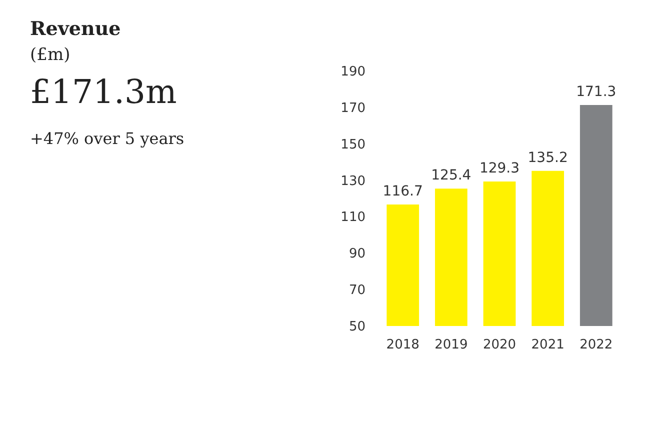  Describe the element at coordinates (353, 72) in the screenshot. I see `y-tick-label: 190` at that location.